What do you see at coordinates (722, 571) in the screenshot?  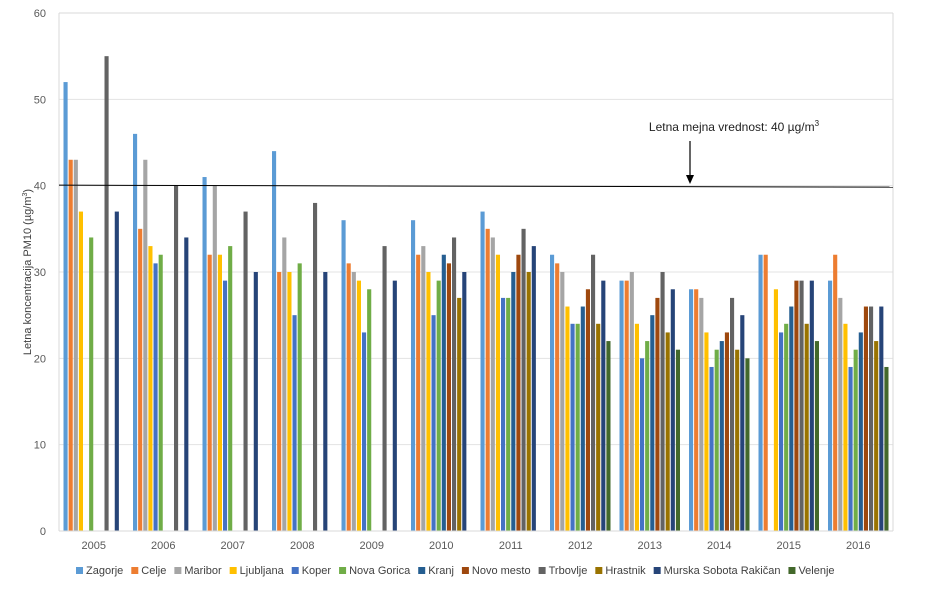 I see `legend-label: Murska Sobota Rakičan` at bounding box center [722, 571].